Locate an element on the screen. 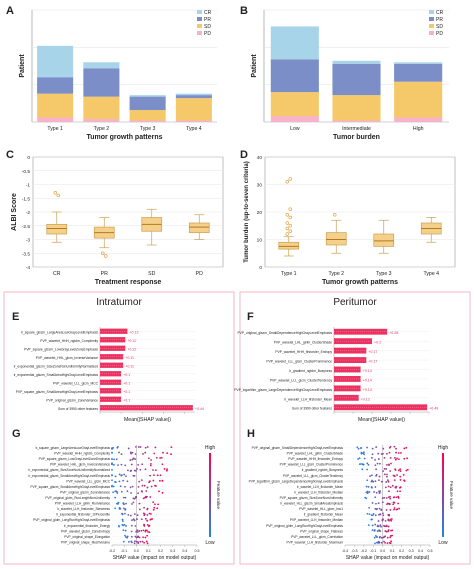 Image resolution: width=474 pixels, height=569 pixels. colorbar is located at coordinates (443, 495).